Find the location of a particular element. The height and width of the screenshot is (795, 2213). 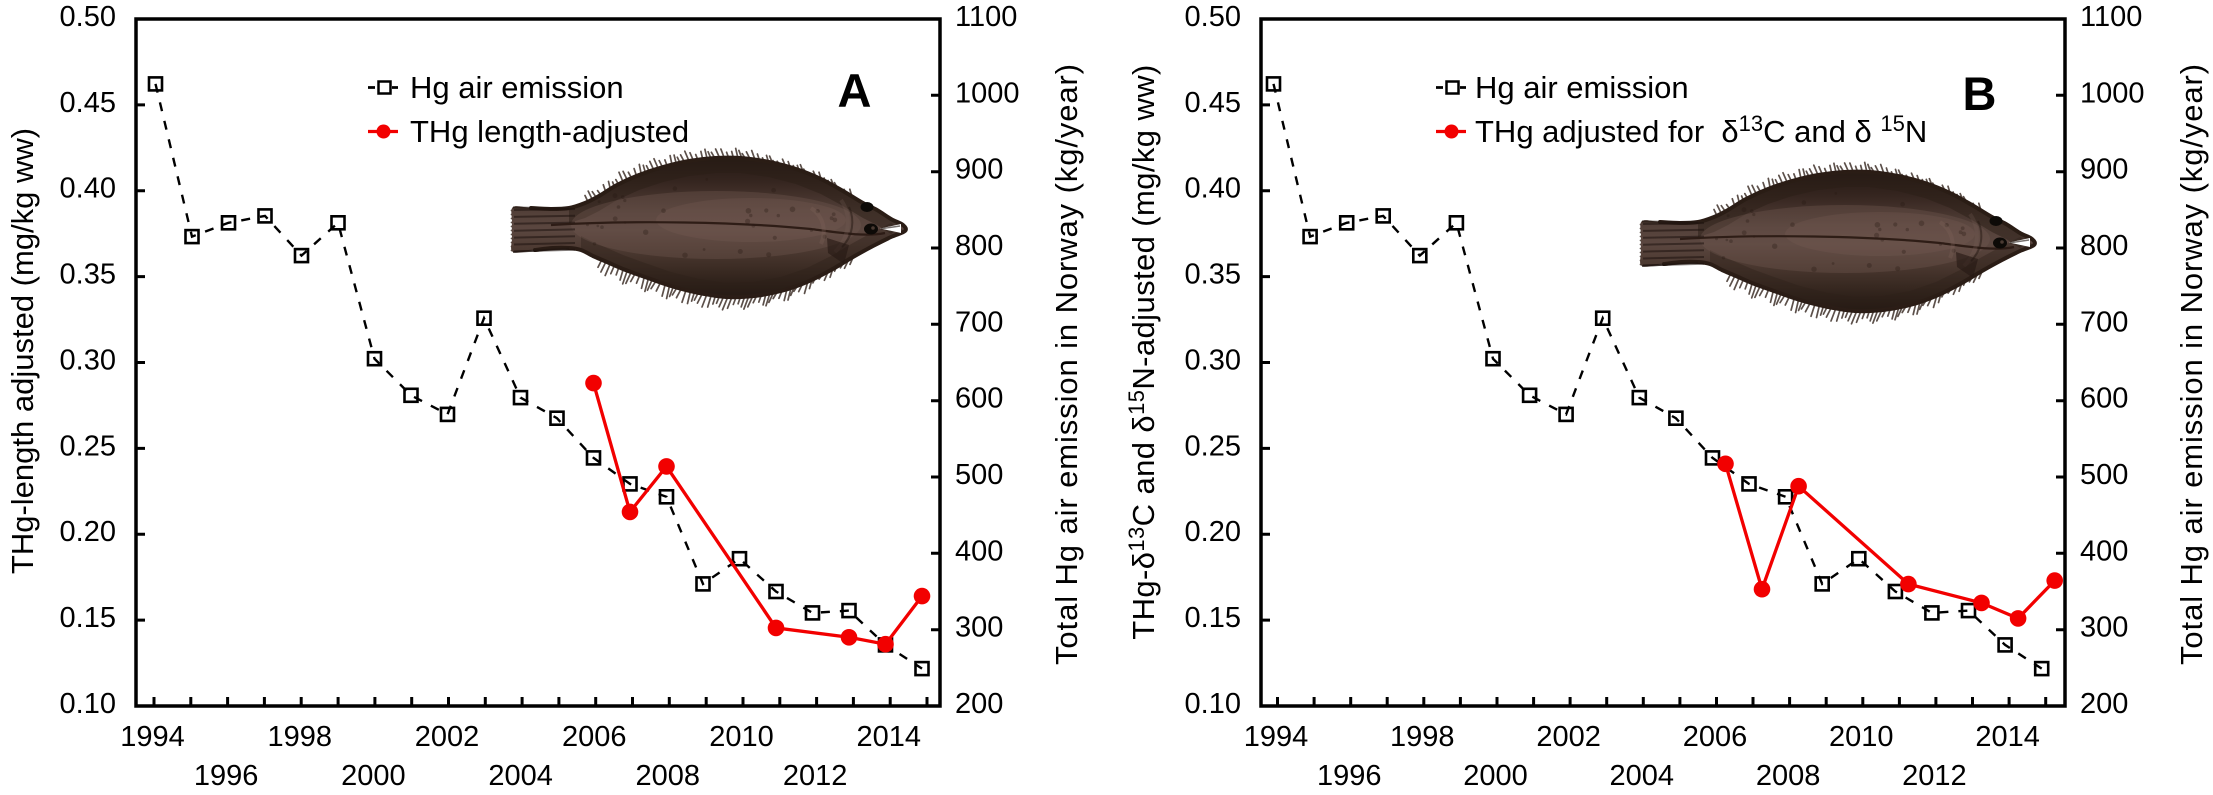

svg-text: B is located at coordinates (1980, 93).